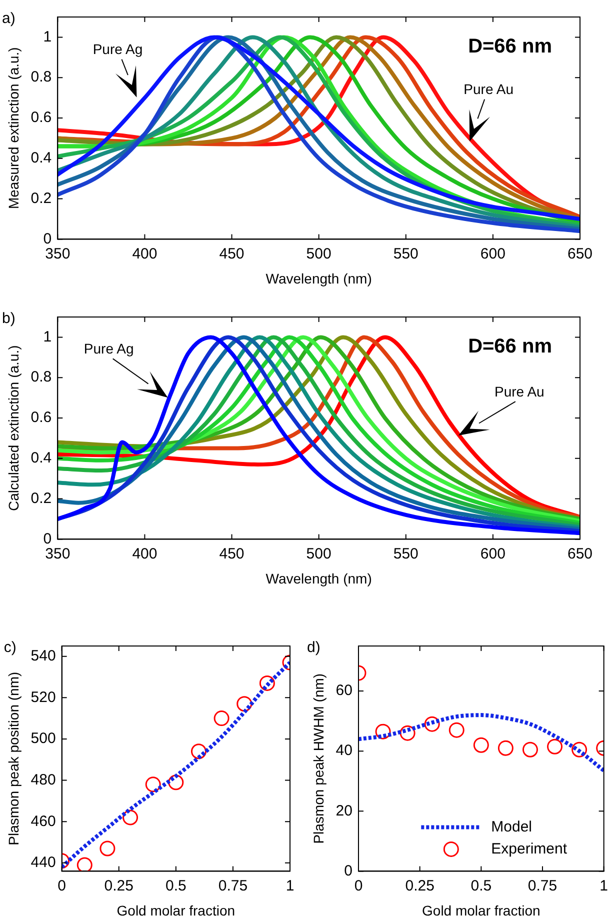  I want to click on line-series, so click(481, 743).